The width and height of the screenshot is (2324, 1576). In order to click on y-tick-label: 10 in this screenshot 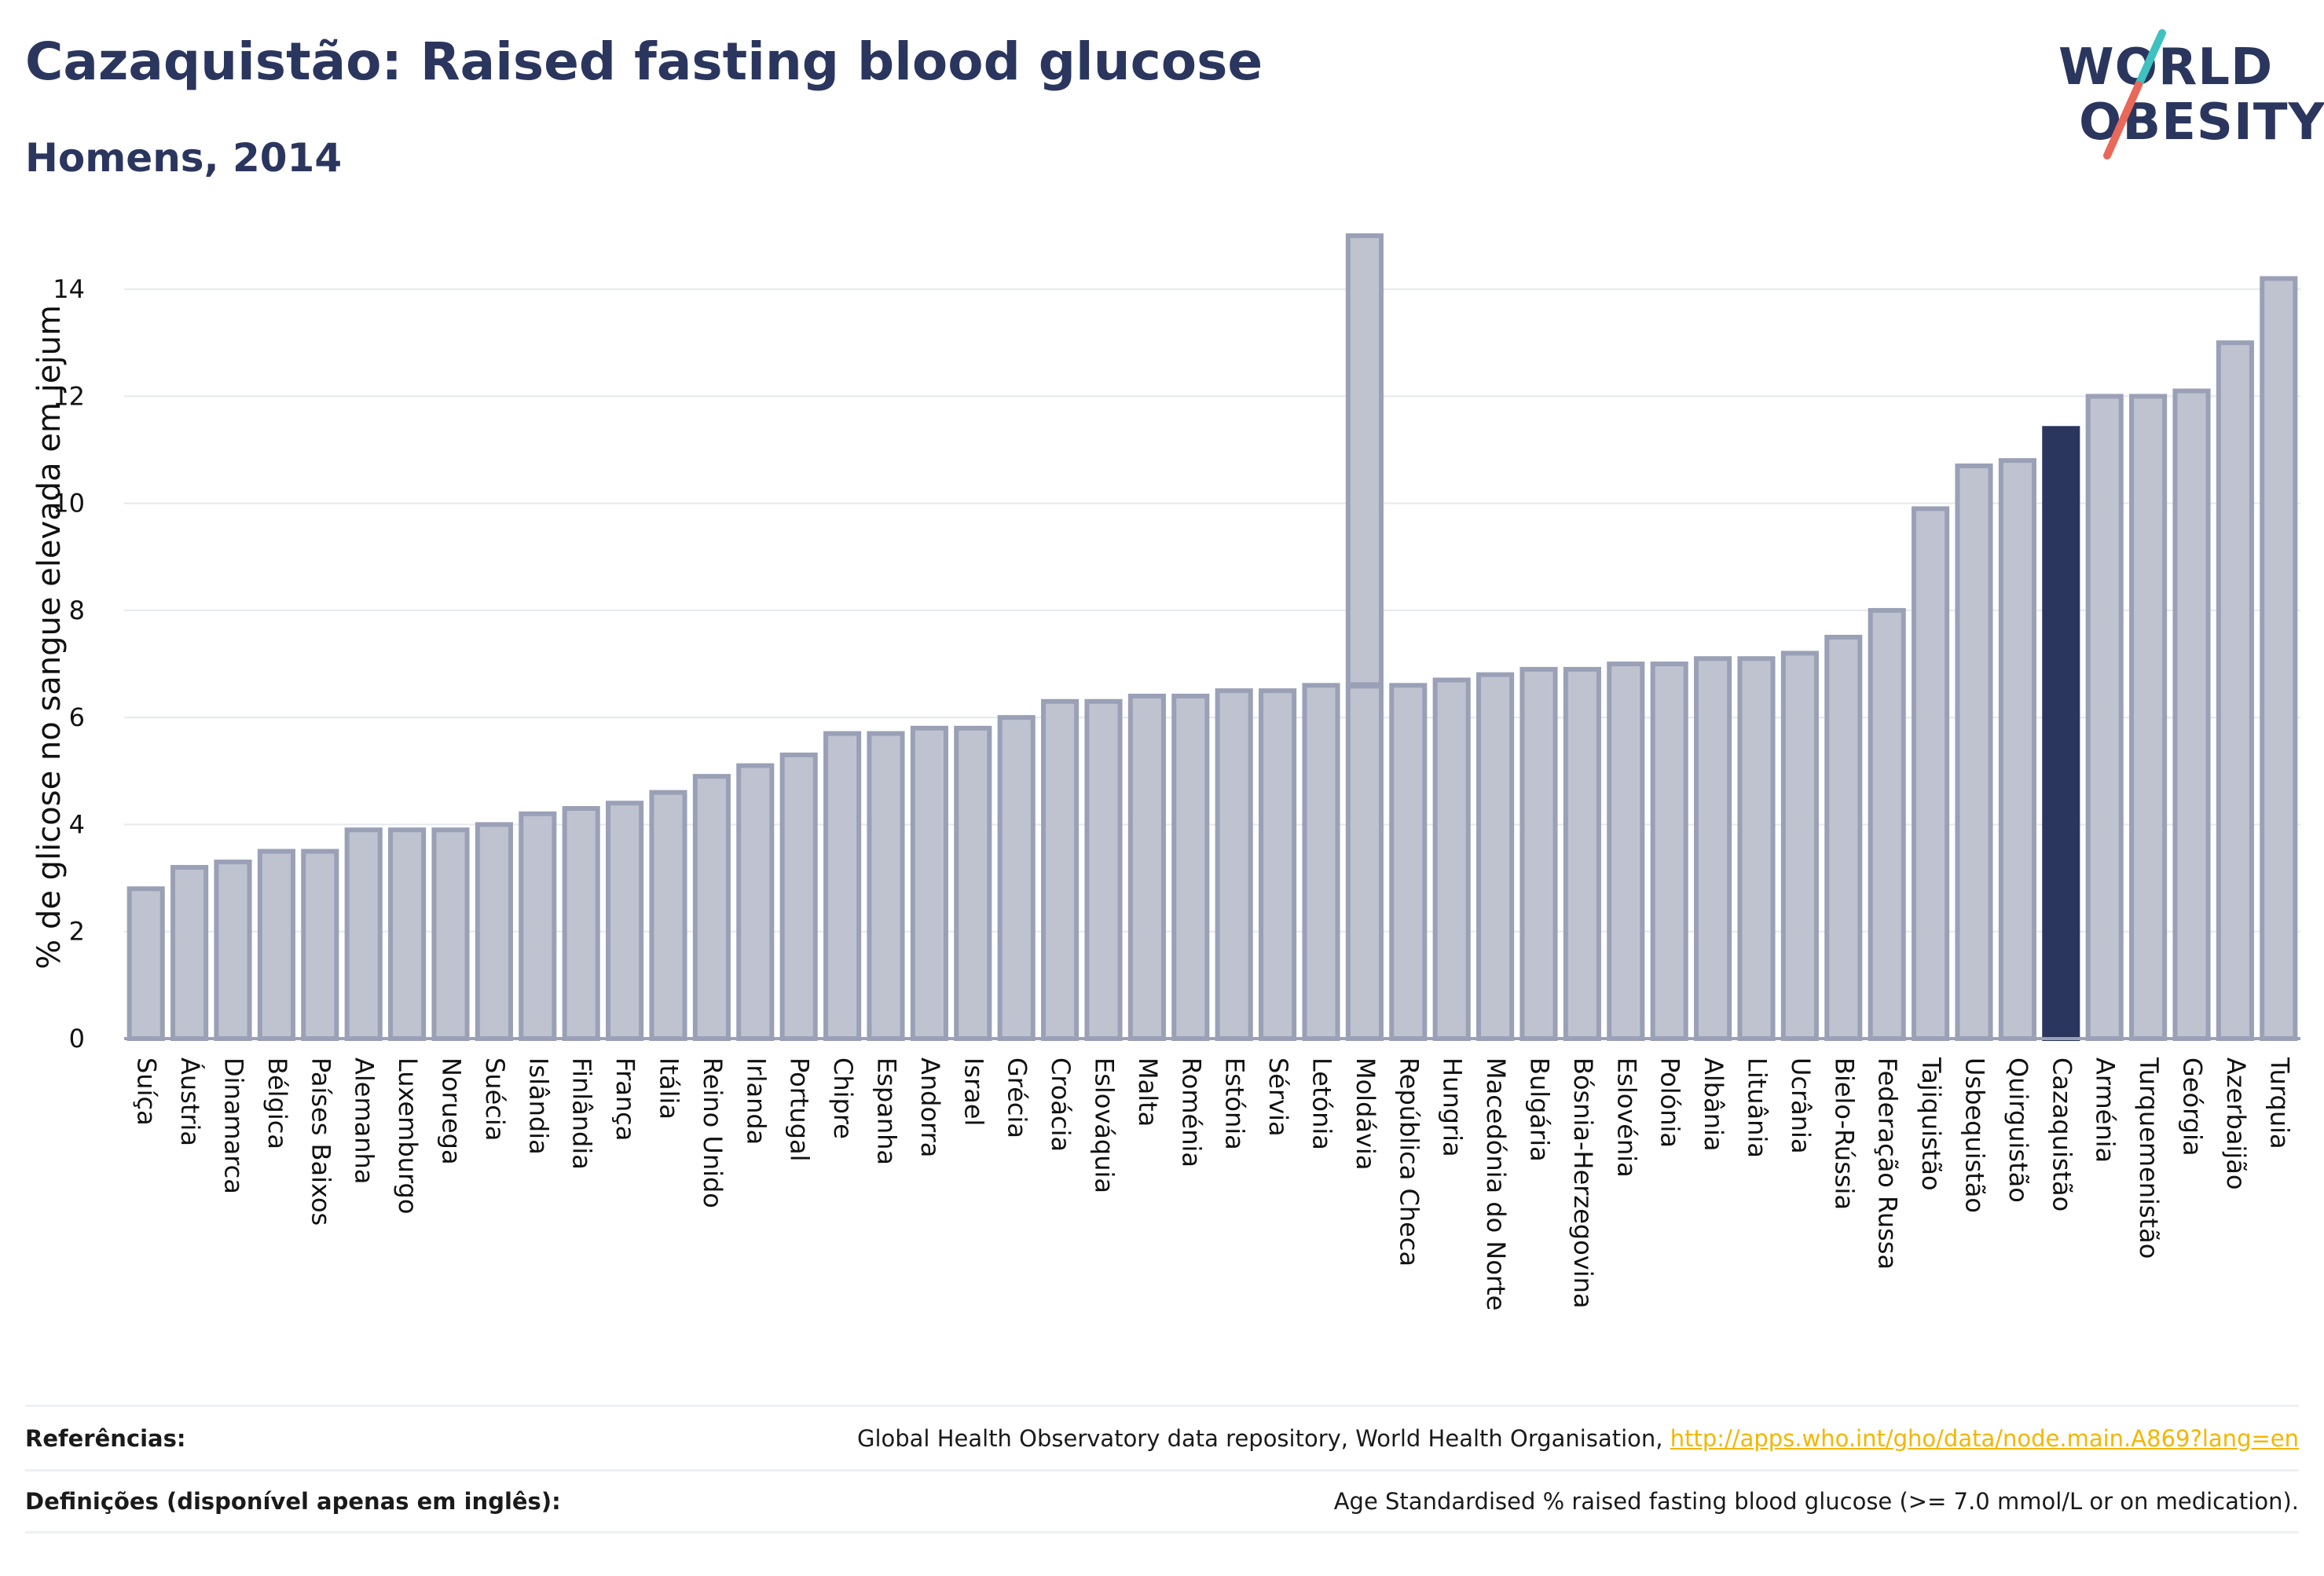, I will do `click(69, 504)`.